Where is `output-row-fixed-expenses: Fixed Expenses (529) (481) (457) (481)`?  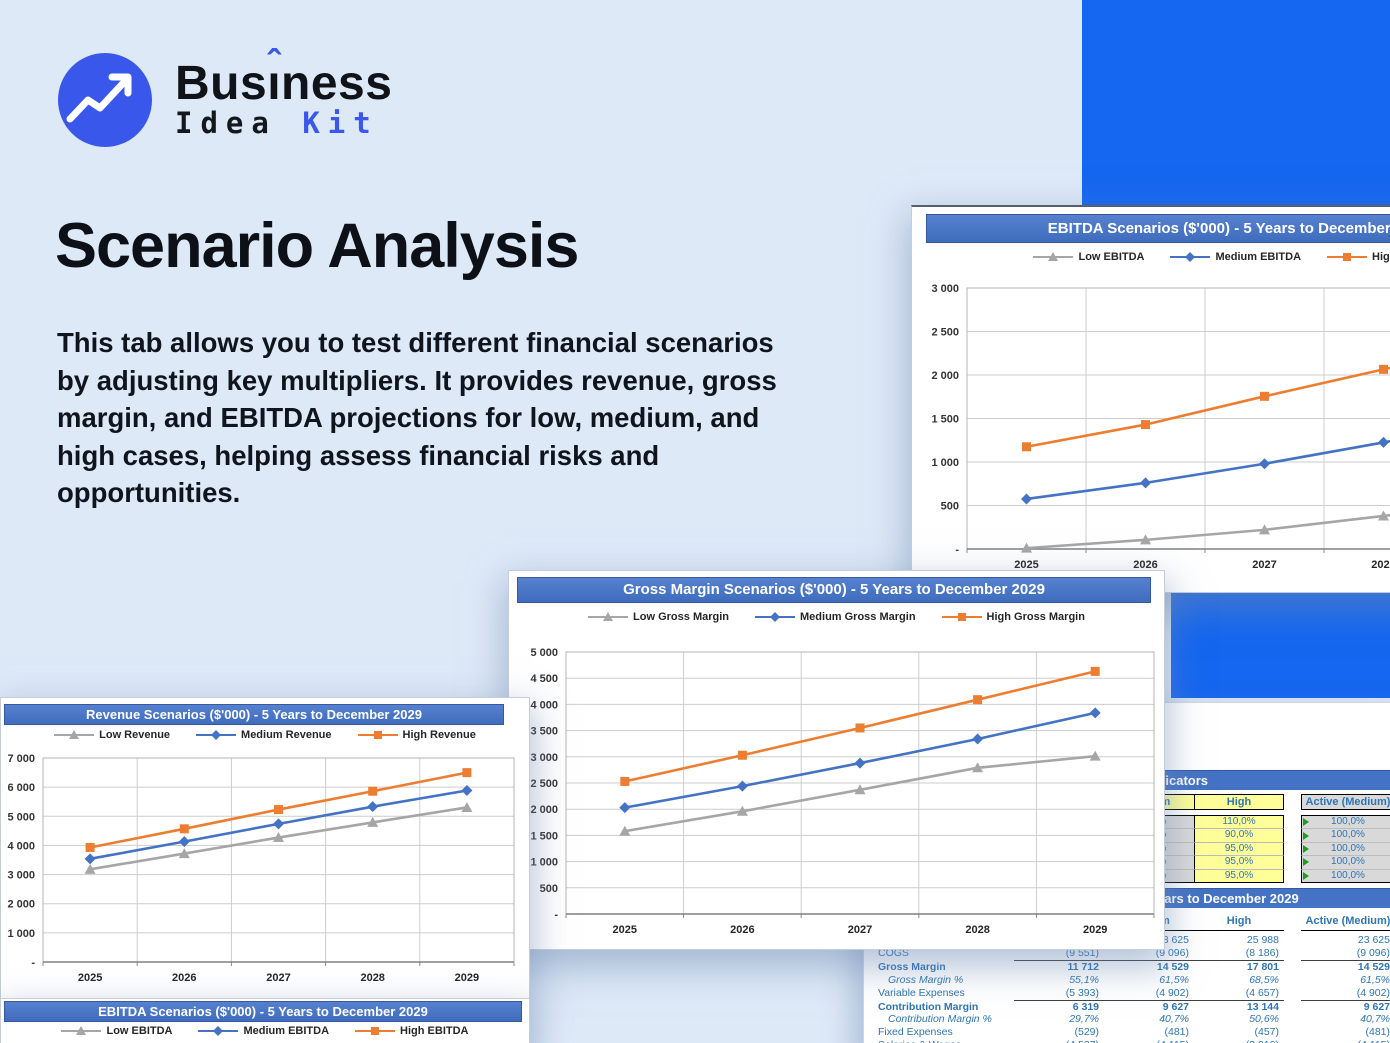 output-row-fixed-expenses: Fixed Expenses (529) (481) (457) (481) is located at coordinates (1134, 1032).